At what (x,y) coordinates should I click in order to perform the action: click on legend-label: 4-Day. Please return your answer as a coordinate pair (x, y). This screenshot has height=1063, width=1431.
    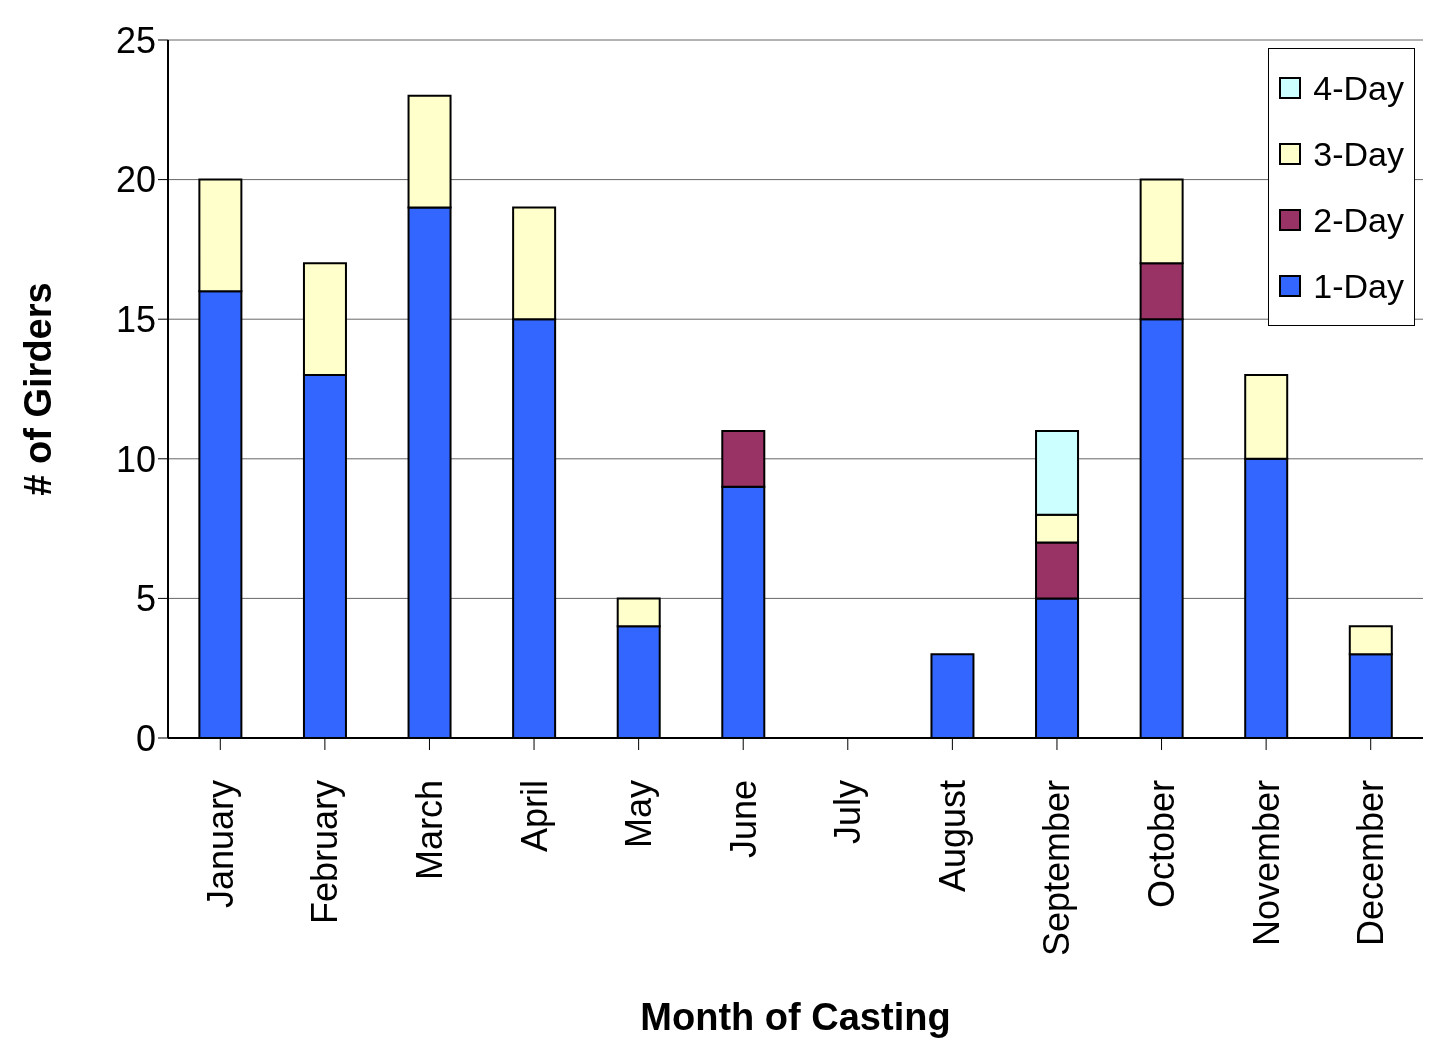
    Looking at the image, I should click on (1358, 88).